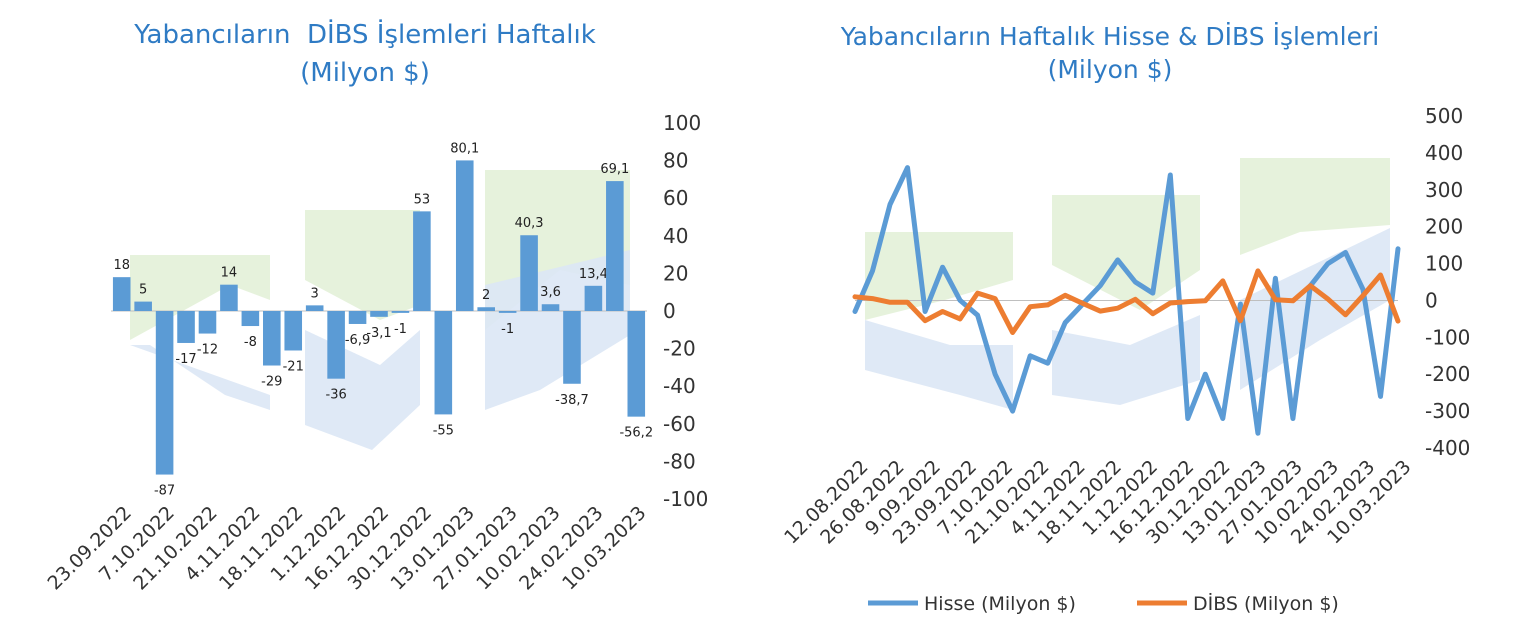 The image size is (1535, 632). Describe the element at coordinates (679, 386) in the screenshot. I see `left-y-tick-label: -40` at that location.